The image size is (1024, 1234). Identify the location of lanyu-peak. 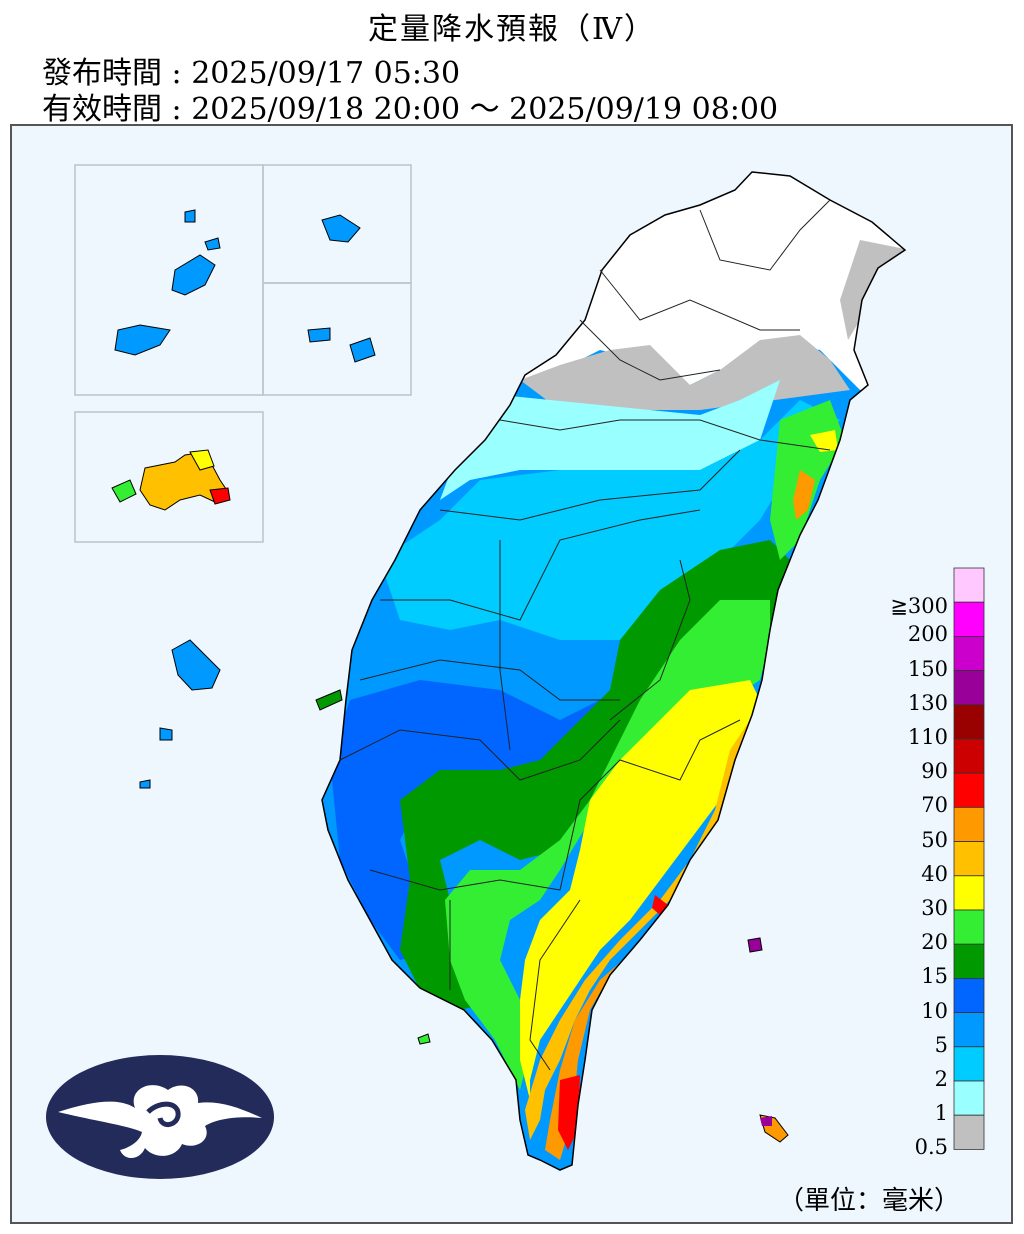
(766, 1121).